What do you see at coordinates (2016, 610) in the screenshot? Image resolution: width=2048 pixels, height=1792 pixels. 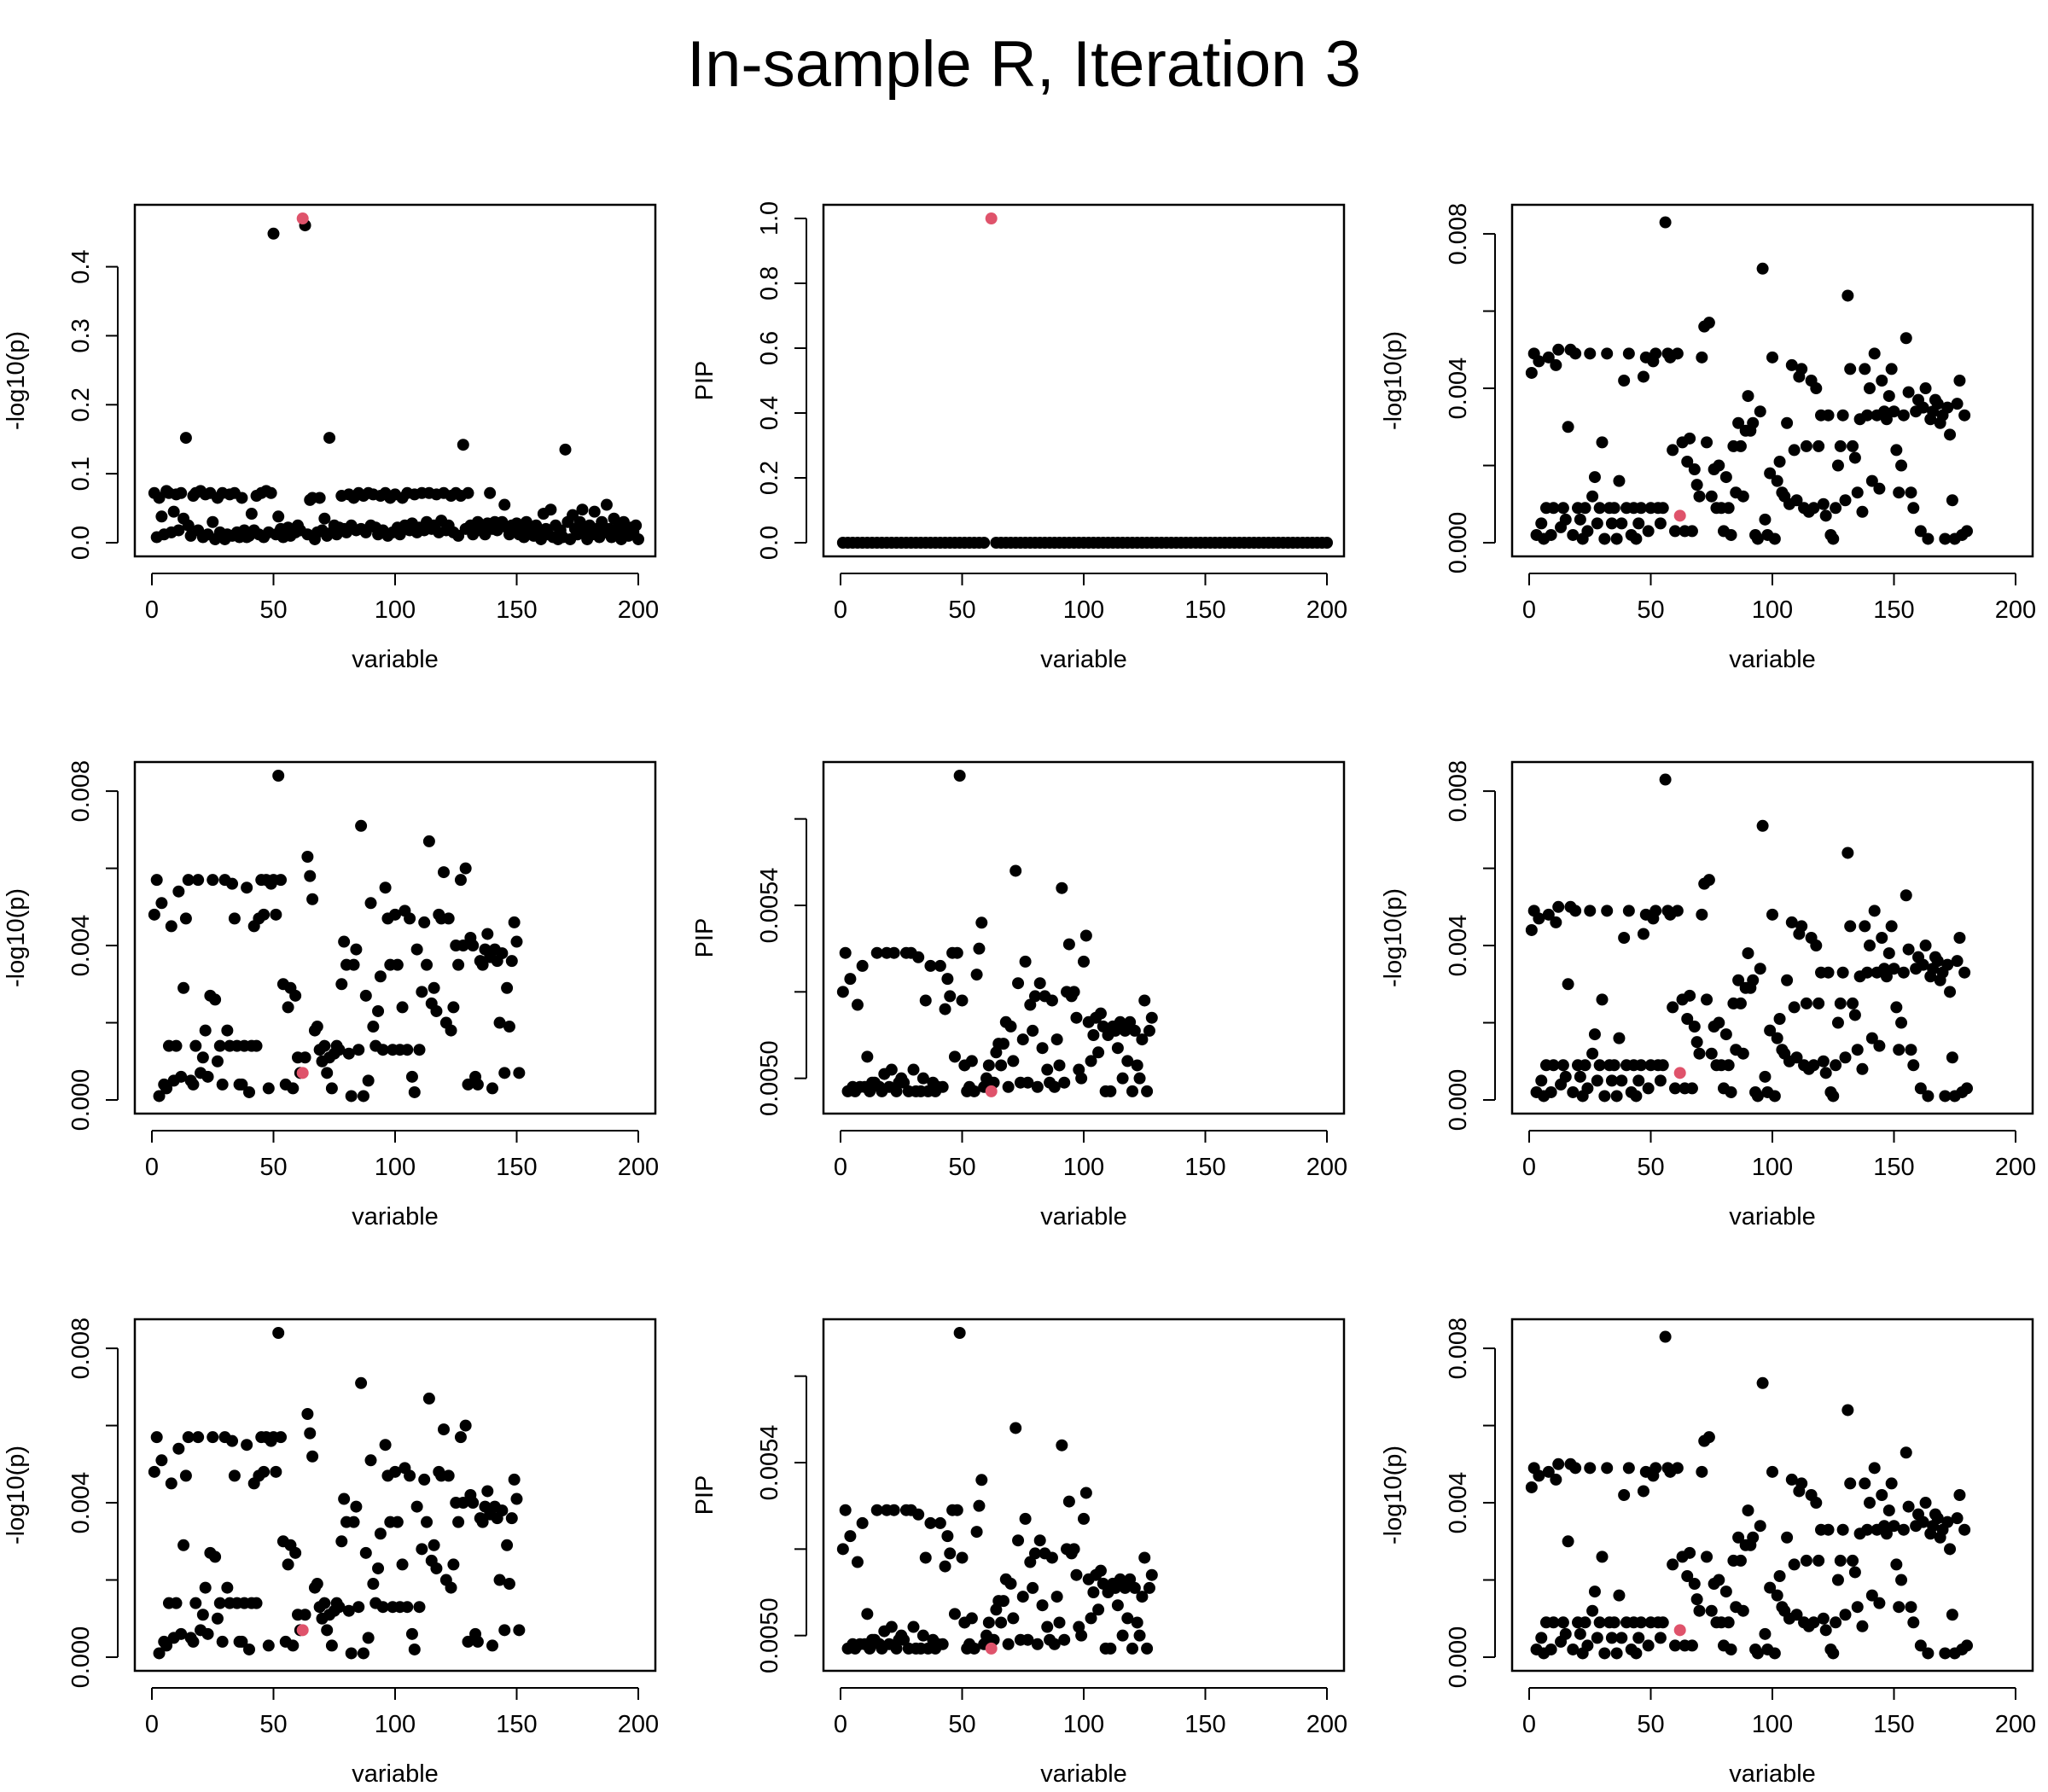 I see `x-tick-label: 200` at bounding box center [2016, 610].